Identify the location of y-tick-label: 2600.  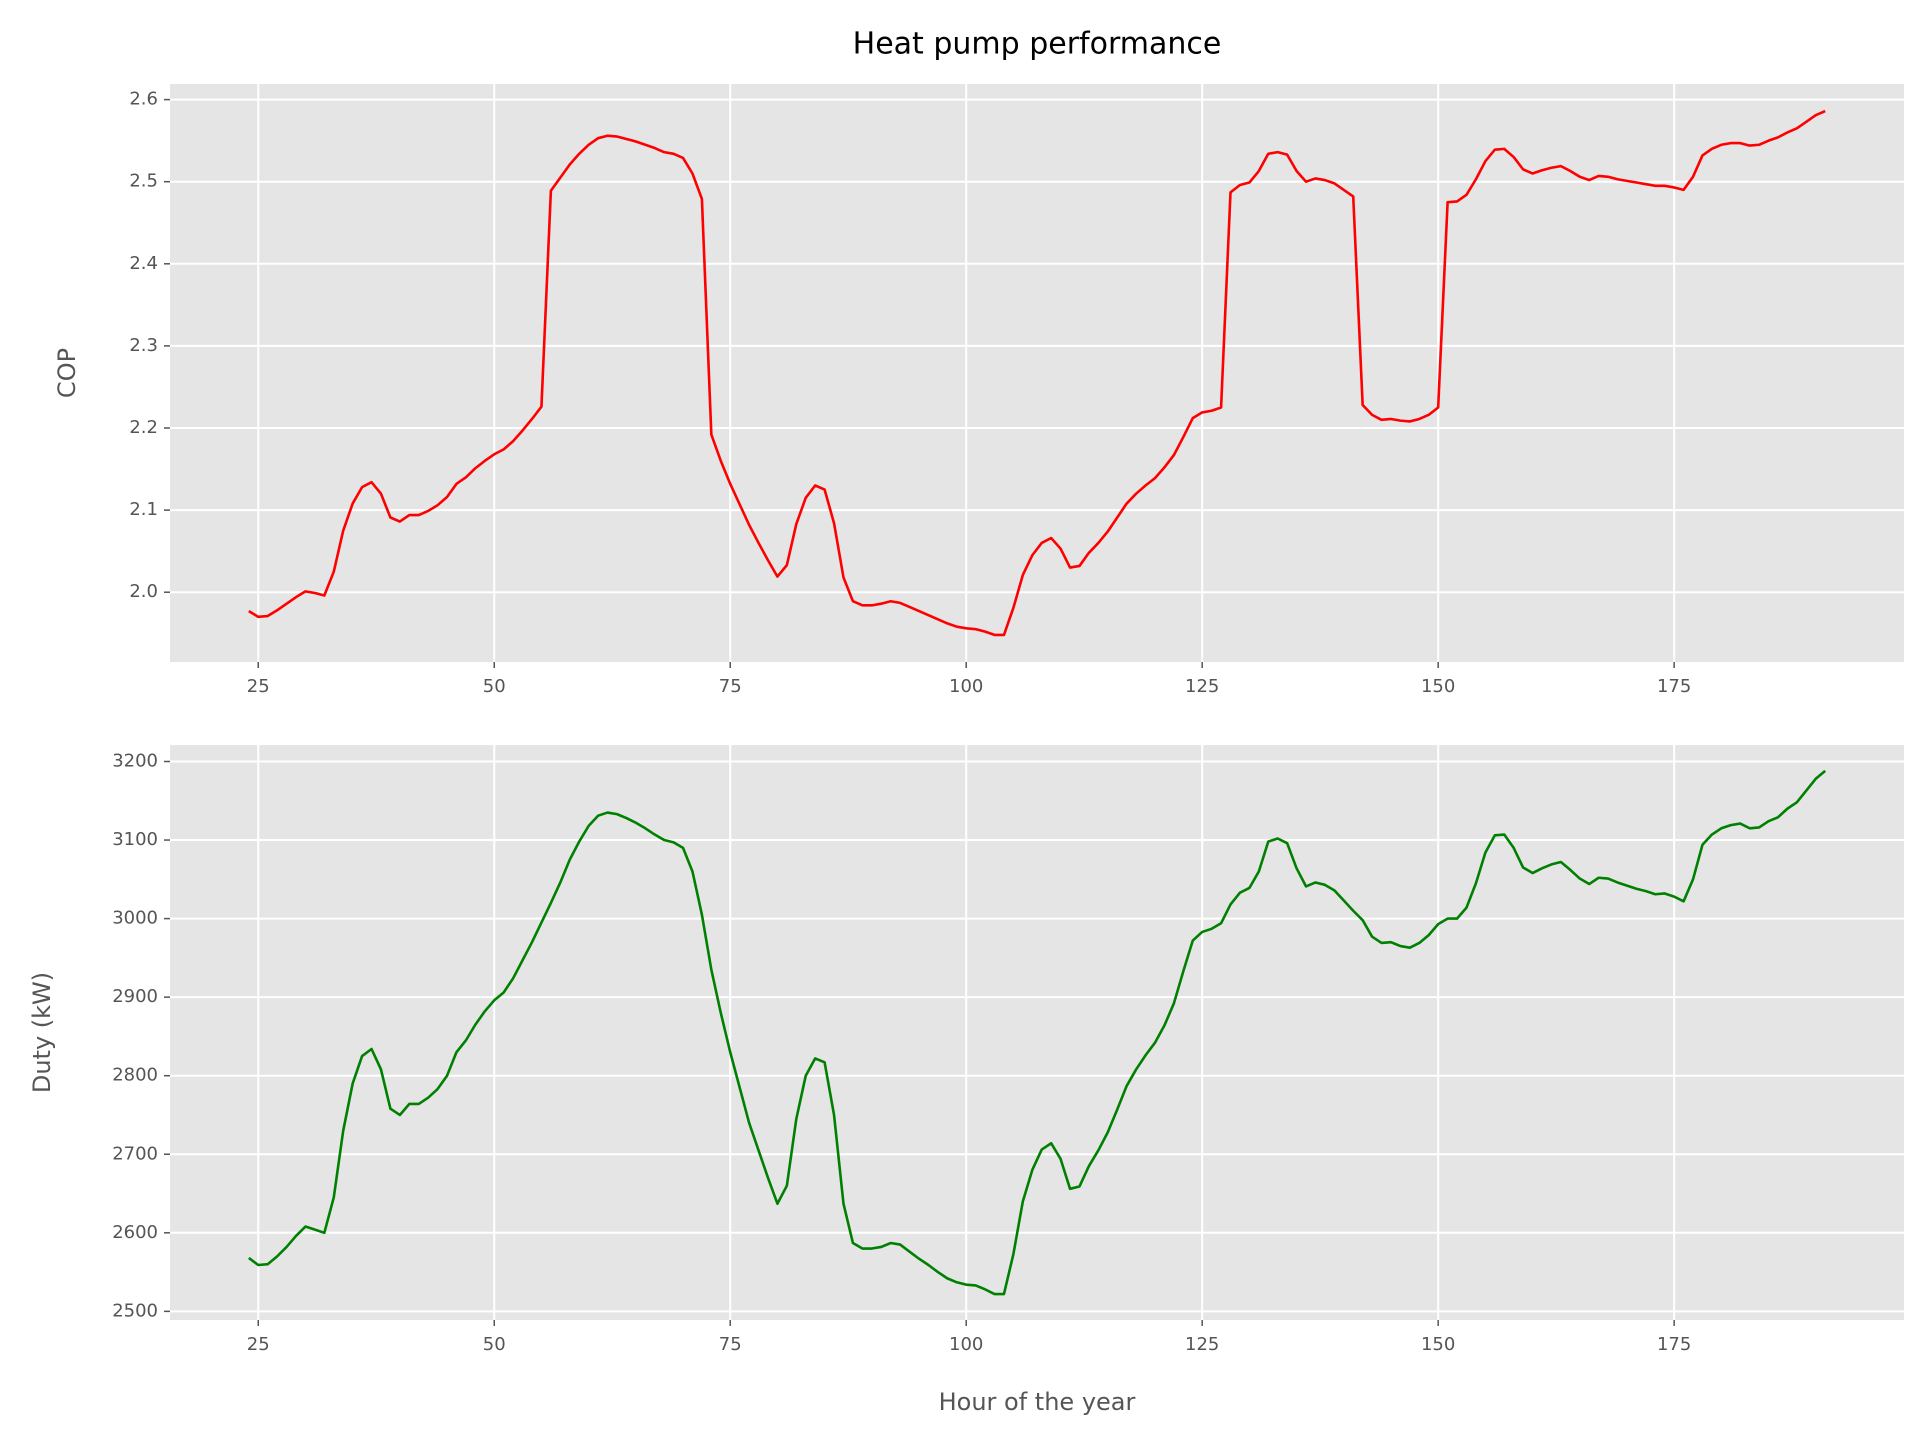
(135, 1232).